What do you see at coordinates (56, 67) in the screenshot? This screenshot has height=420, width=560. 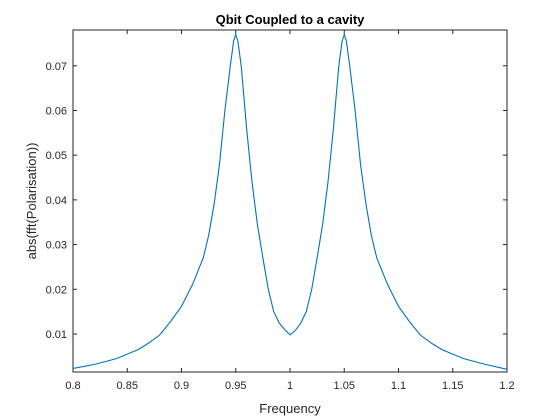 I see `y-tick-label: 0.07` at bounding box center [56, 67].